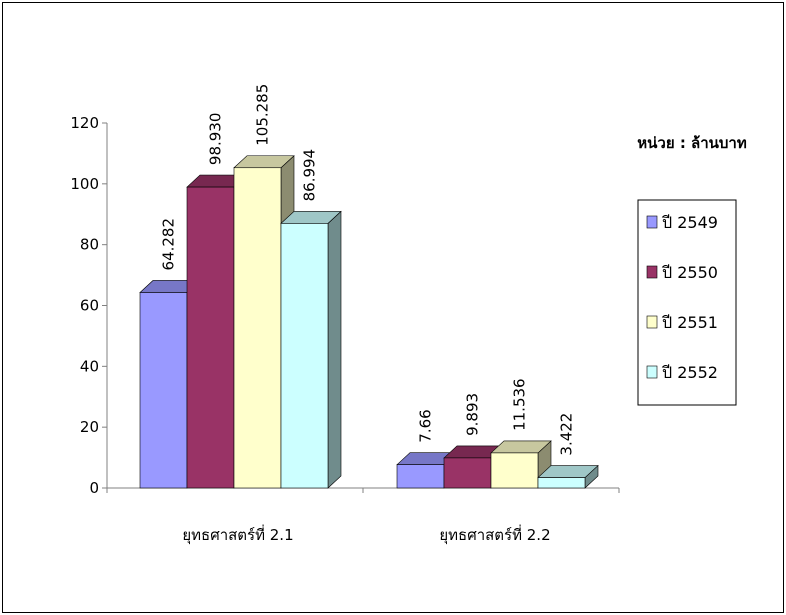 Image resolution: width=786 pixels, height=615 pixels. Describe the element at coordinates (690, 222) in the screenshot. I see `legend-label: ปี 2549` at that location.